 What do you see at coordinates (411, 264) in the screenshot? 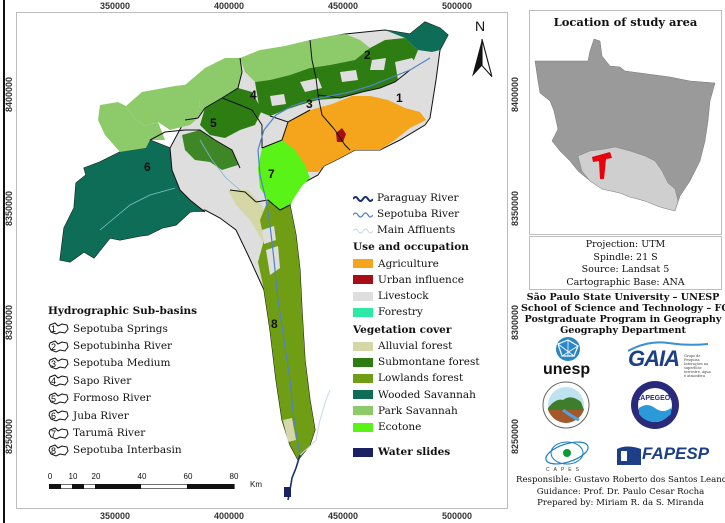
I see `legend-item-agriculture: Agriculture` at bounding box center [411, 264].